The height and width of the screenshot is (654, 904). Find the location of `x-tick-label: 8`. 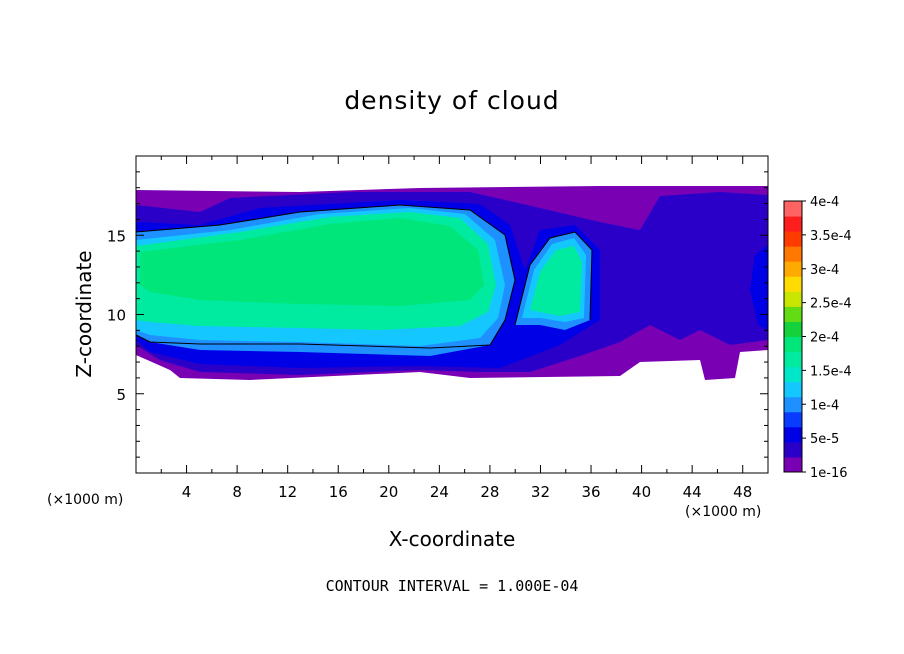

x-tick-label: 8 is located at coordinates (237, 492).